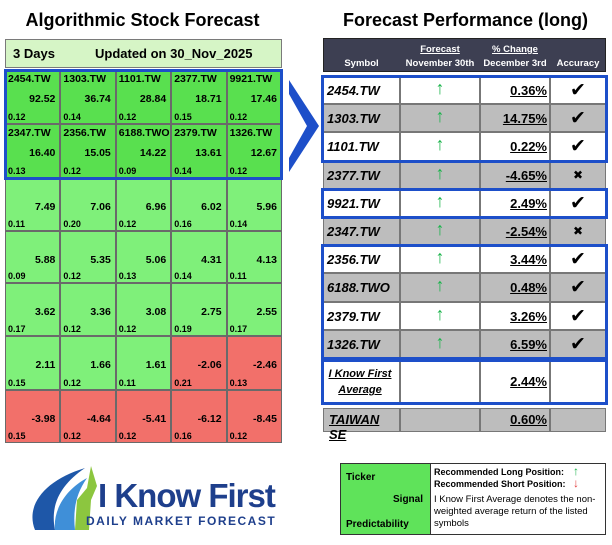 Image resolution: width=612 pixels, height=545 pixels. Describe the element at coordinates (154, 419) in the screenshot. I see `signal: -5.41` at that location.